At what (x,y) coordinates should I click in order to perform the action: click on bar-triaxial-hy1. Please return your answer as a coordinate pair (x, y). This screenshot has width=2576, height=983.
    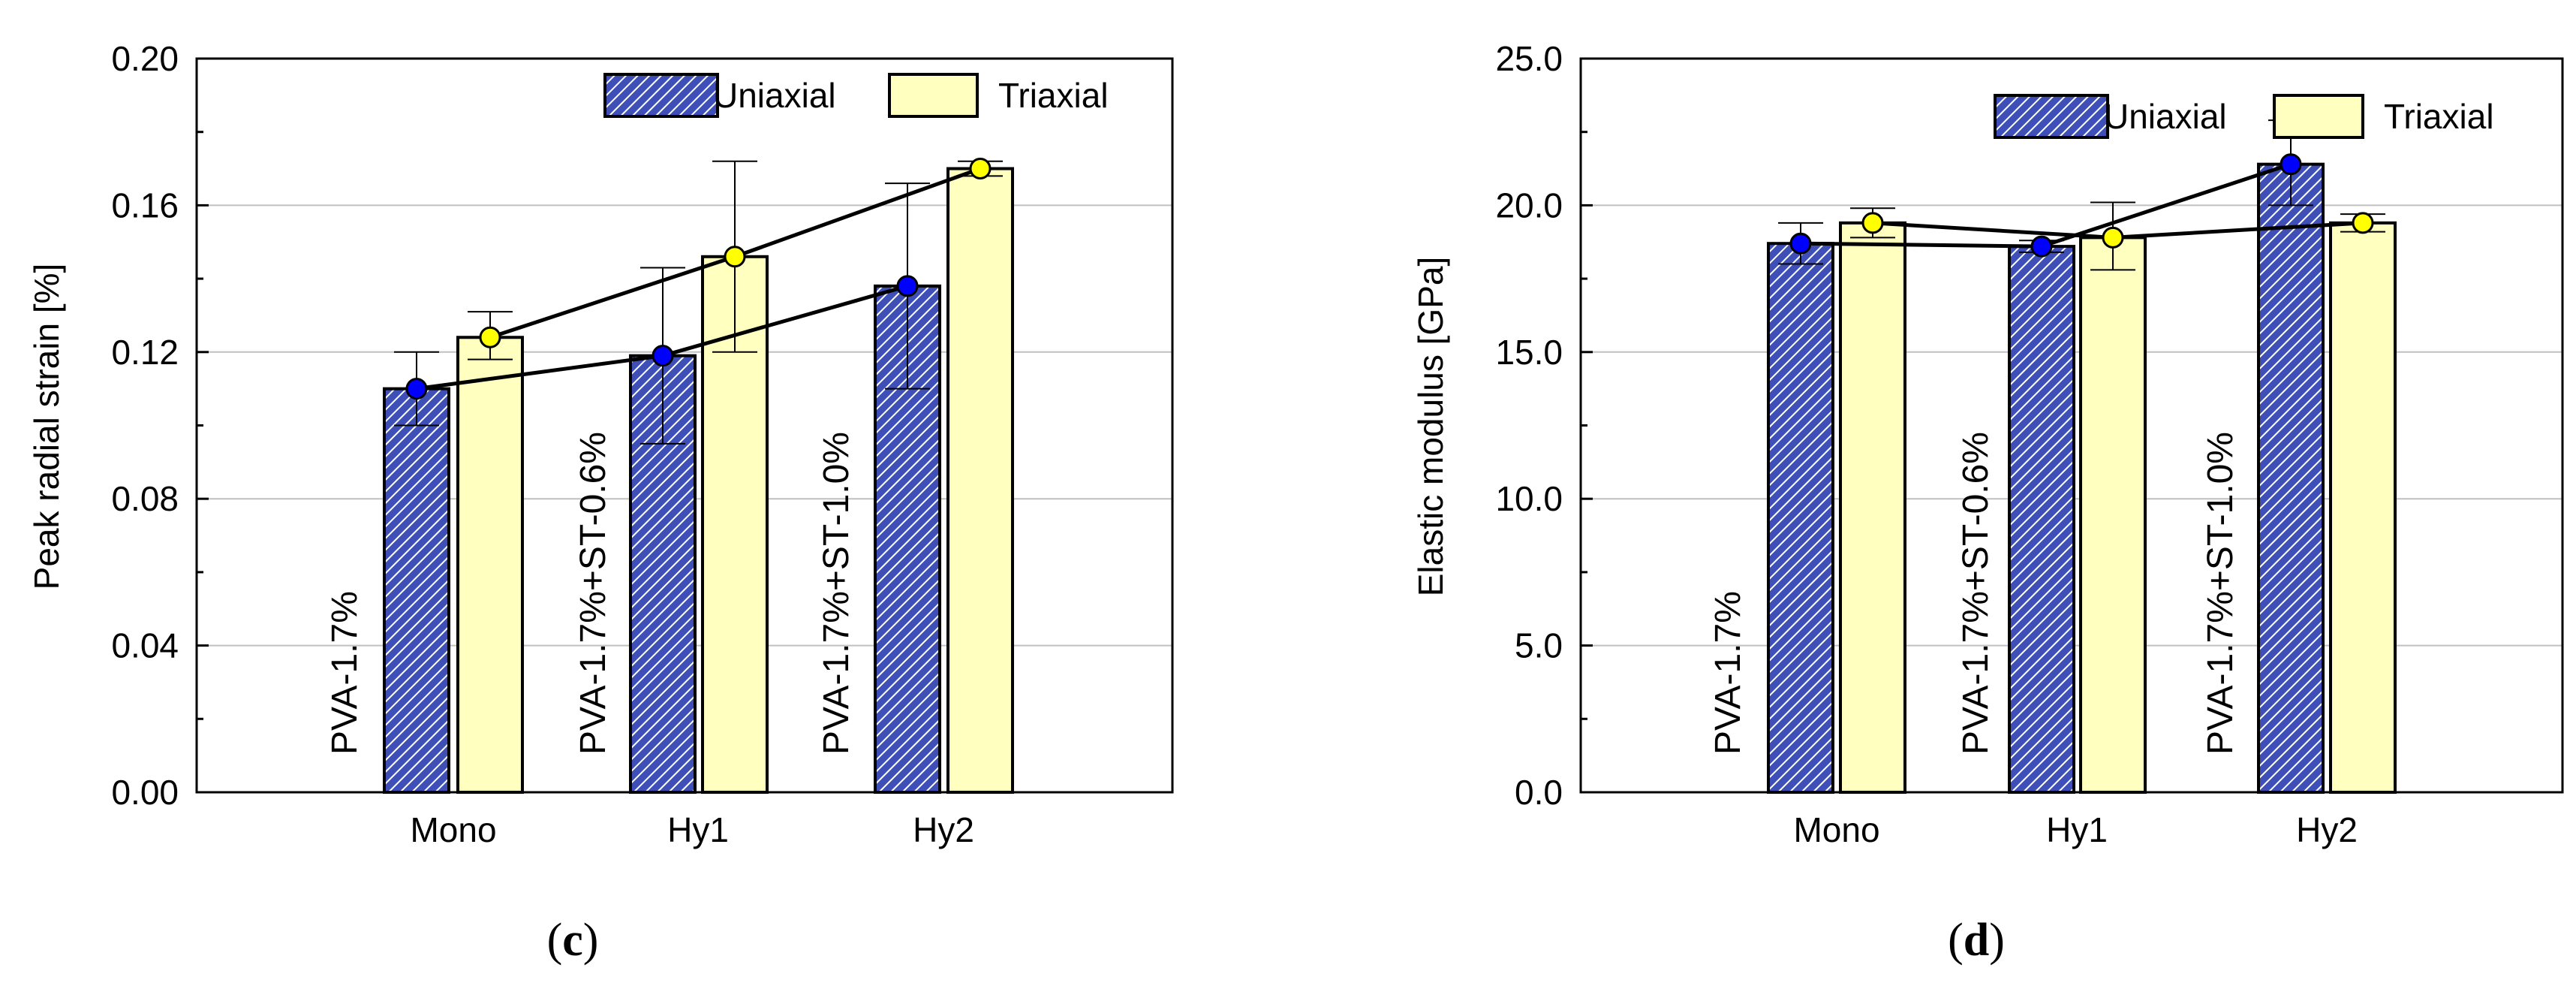
    Looking at the image, I should click on (2113, 515).